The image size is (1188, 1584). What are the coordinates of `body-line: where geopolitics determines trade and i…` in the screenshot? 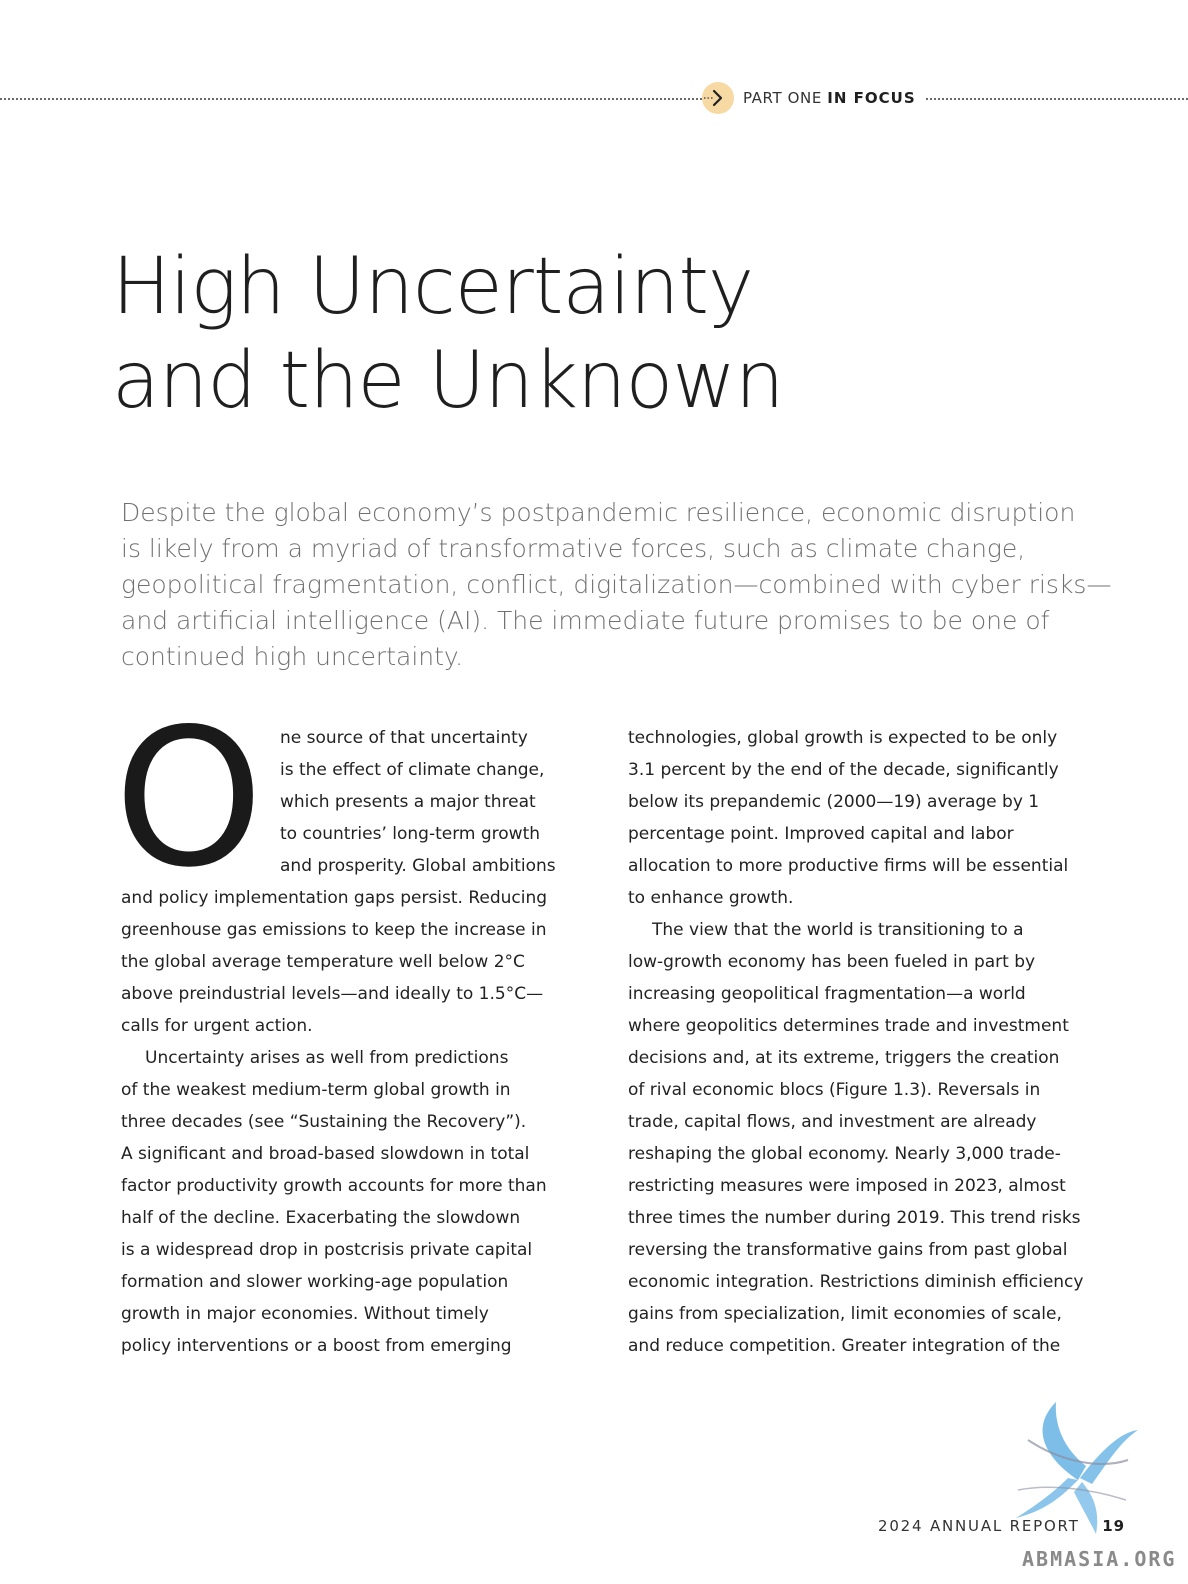 It's located at (848, 1026).